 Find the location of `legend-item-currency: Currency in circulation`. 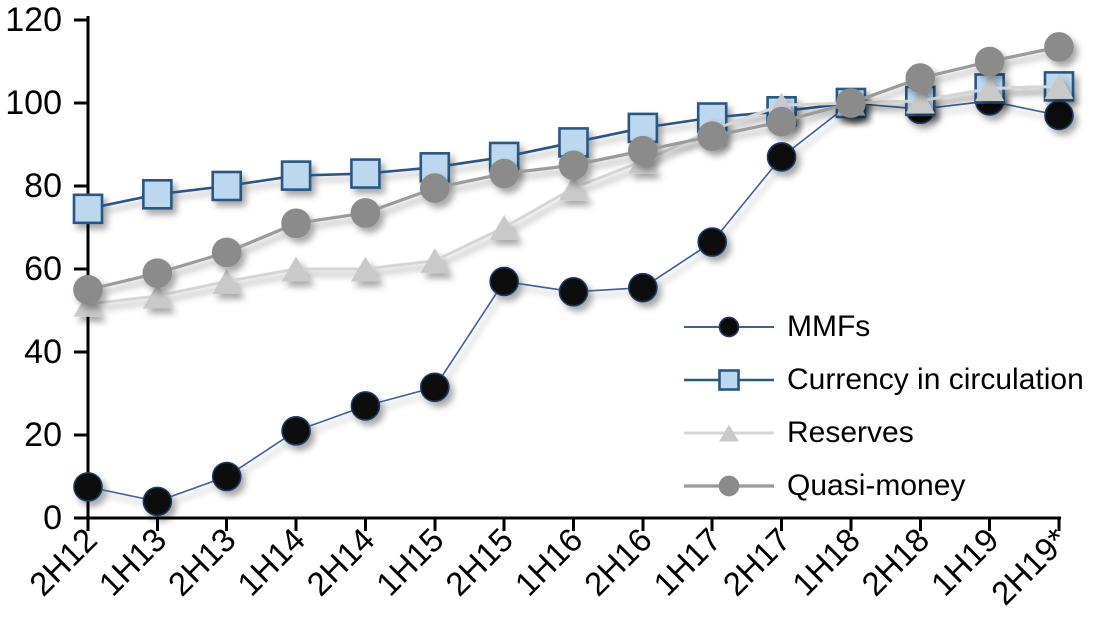

legend-item-currency: Currency in circulation is located at coordinates (883, 379).